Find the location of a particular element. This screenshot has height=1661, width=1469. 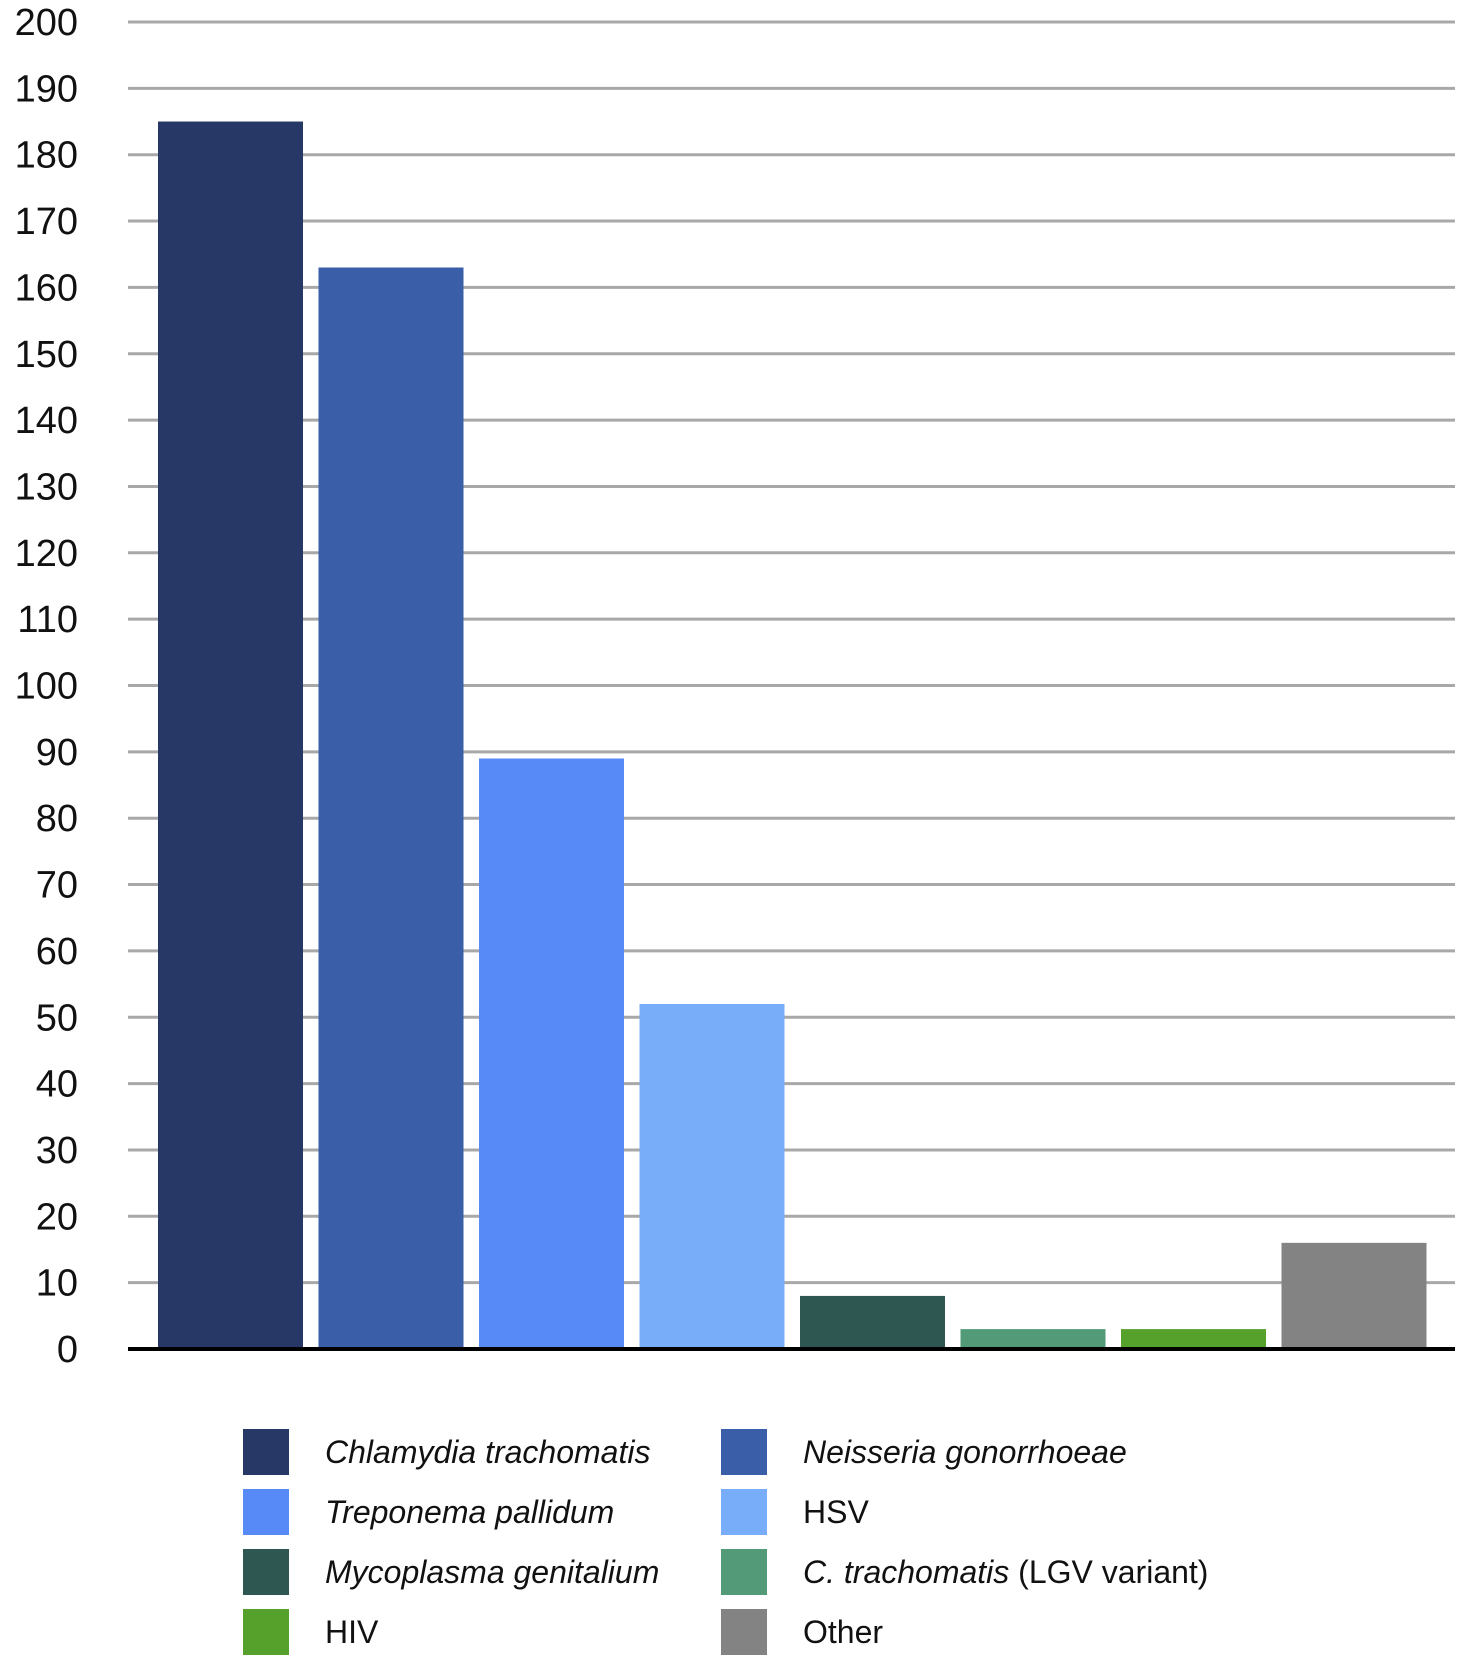

legend-label: C. trachomatis (LGV variant) is located at coordinates (1005, 1572).